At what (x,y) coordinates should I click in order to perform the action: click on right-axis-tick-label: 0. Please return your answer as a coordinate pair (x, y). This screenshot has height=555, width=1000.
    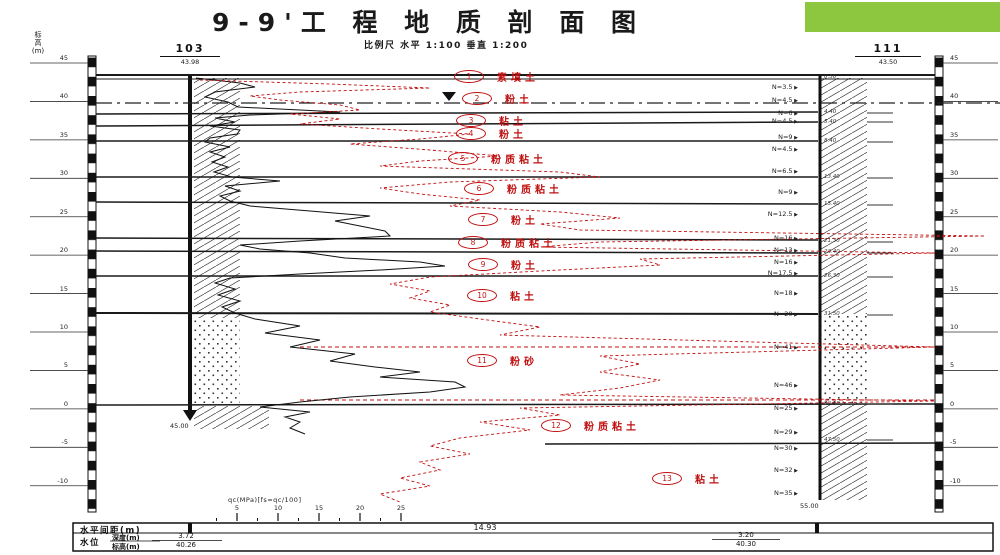
    Looking at the image, I should click on (952, 403).